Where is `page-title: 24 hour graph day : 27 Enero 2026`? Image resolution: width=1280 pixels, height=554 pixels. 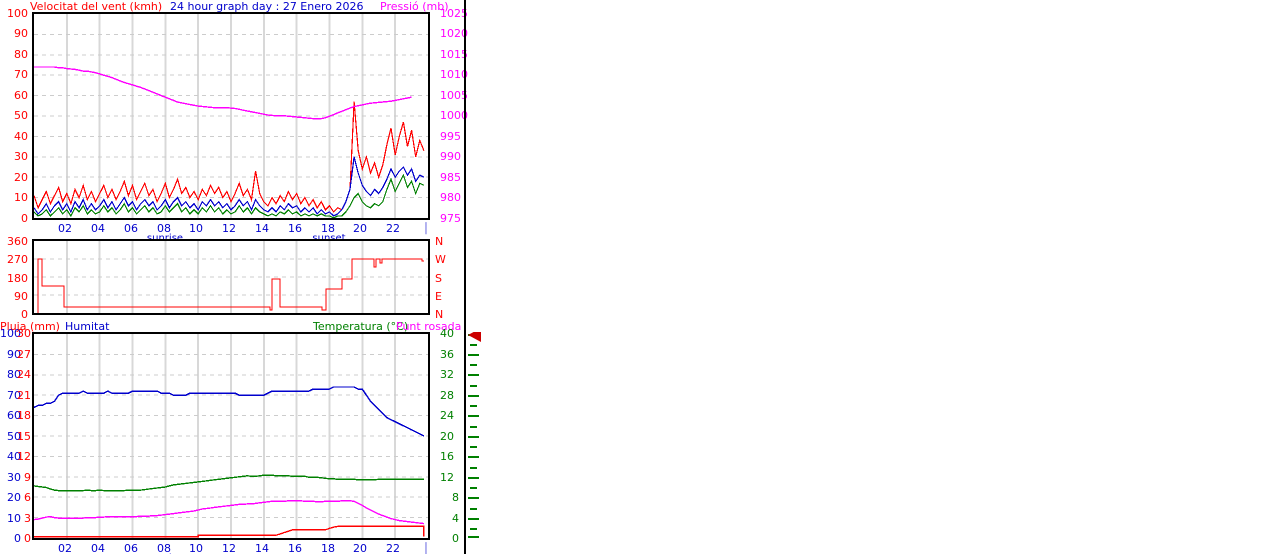
page-title: 24 hour graph day : 27 Enero 2026 is located at coordinates (267, 6).